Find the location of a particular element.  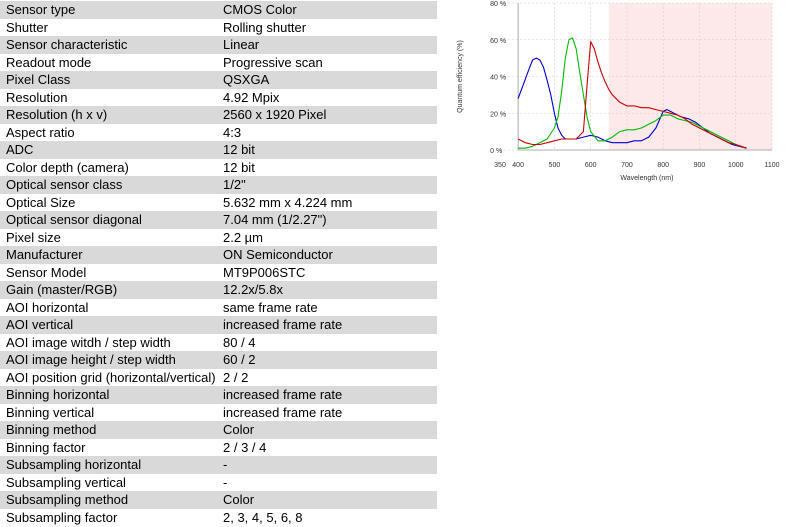

spec-label: Pixel size is located at coordinates (108, 237).